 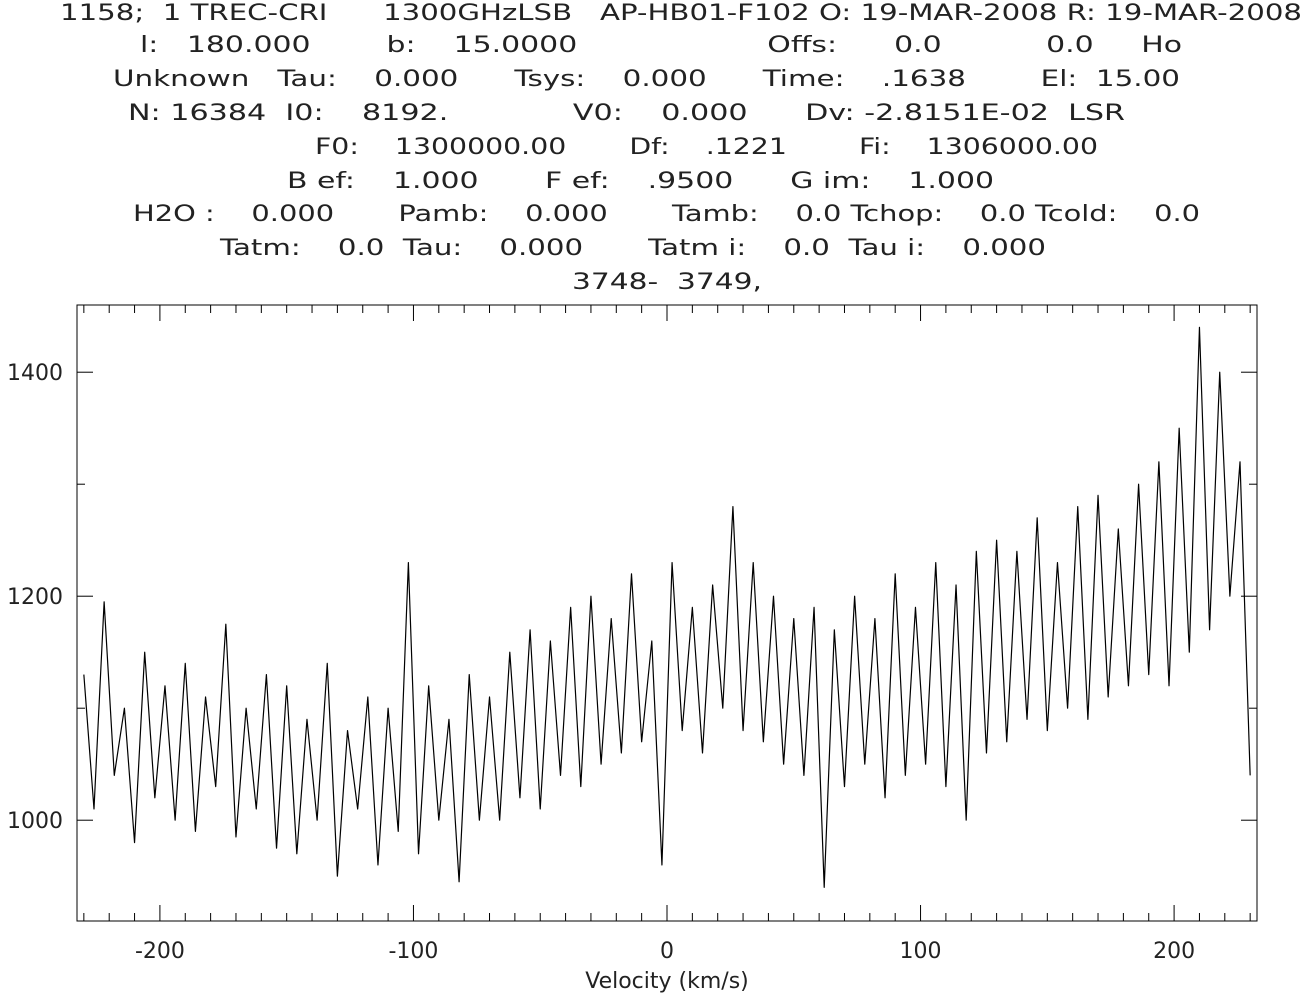 I want to click on x-axis-label: Velocity (km/s), so click(x=667, y=981).